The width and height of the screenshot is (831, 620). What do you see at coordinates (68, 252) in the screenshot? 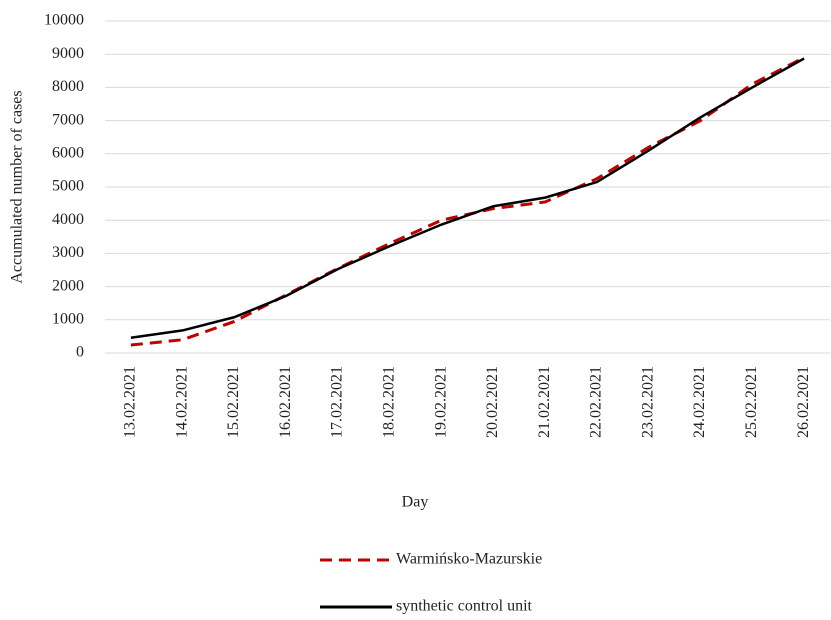
I see `y-tick-label: 3000` at bounding box center [68, 252].